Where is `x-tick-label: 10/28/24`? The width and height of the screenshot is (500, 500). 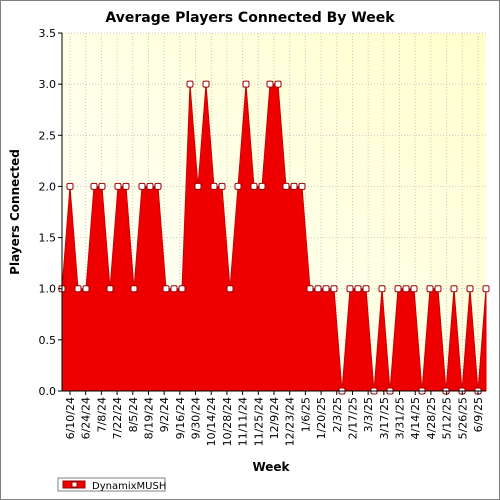
x-tick-label: 10/28/24 is located at coordinates (227, 421).